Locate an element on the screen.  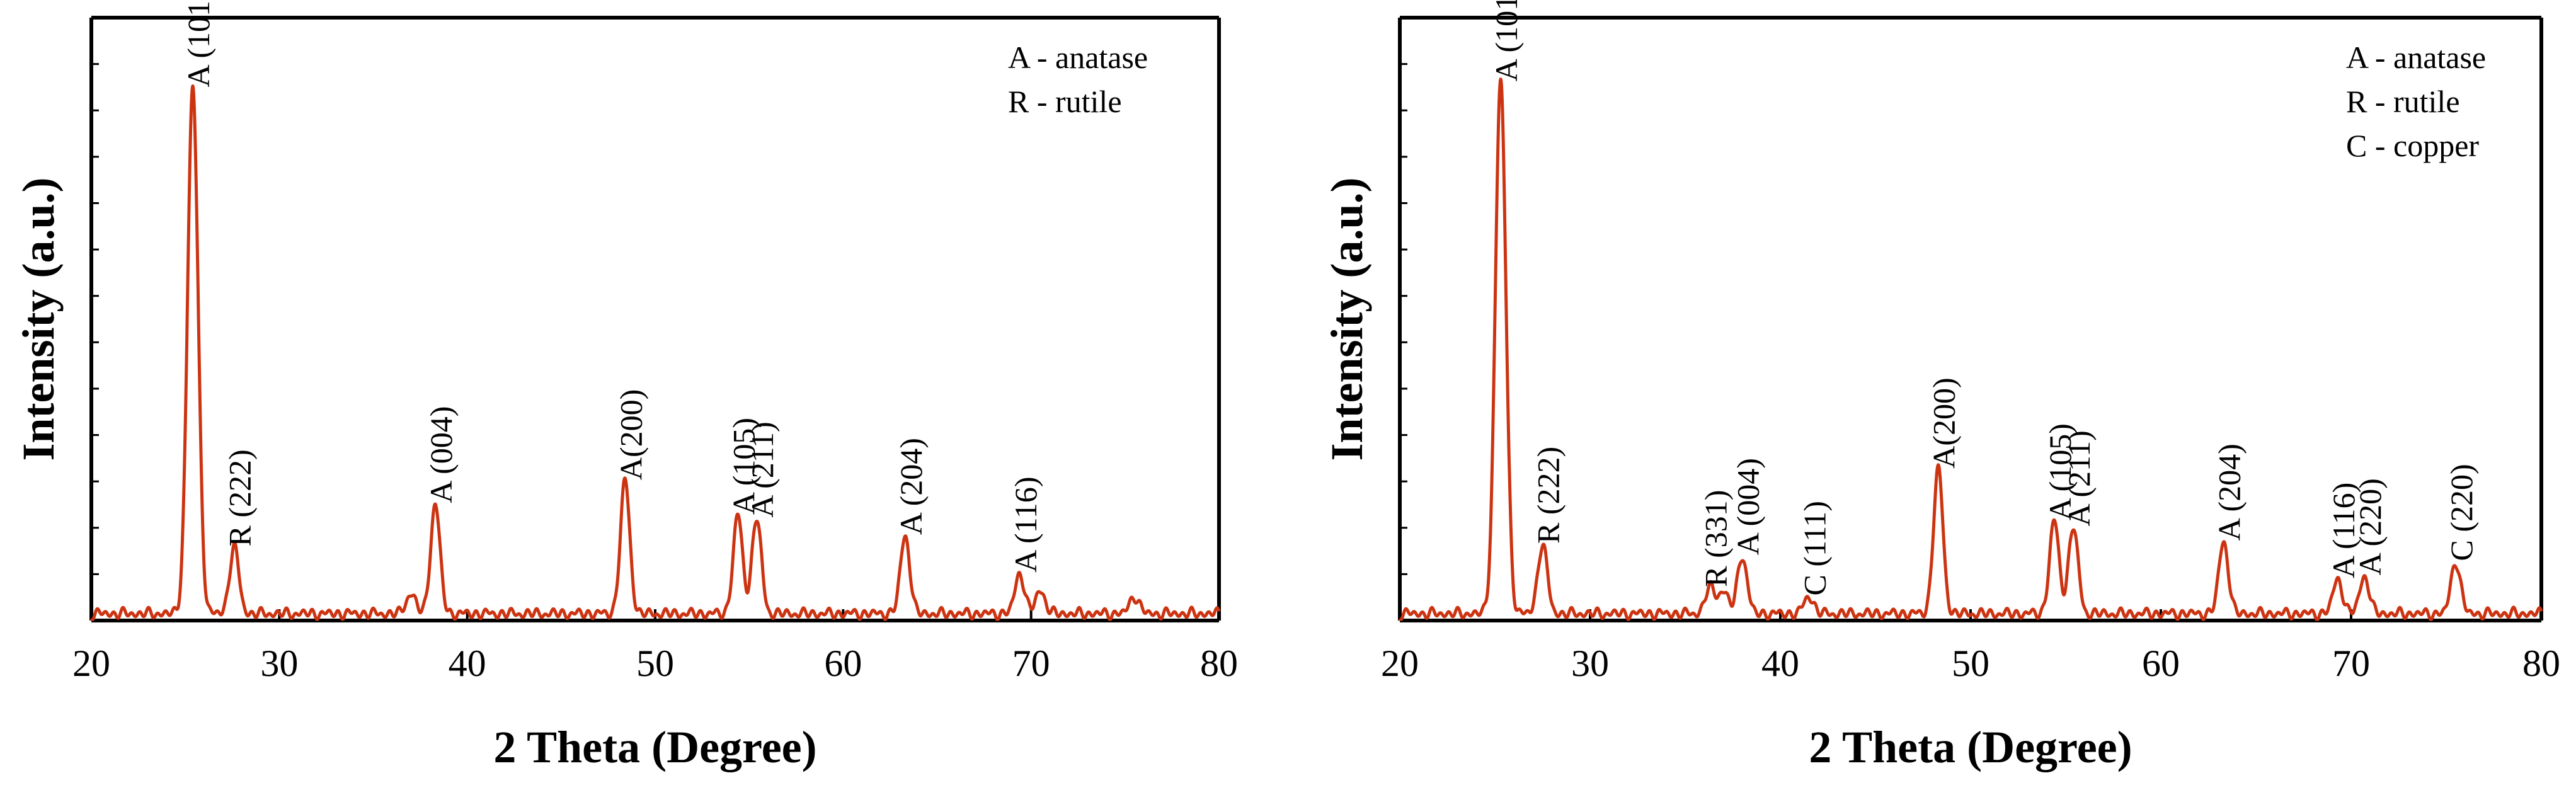
peak-label: A (220) is located at coordinates (2370, 526).